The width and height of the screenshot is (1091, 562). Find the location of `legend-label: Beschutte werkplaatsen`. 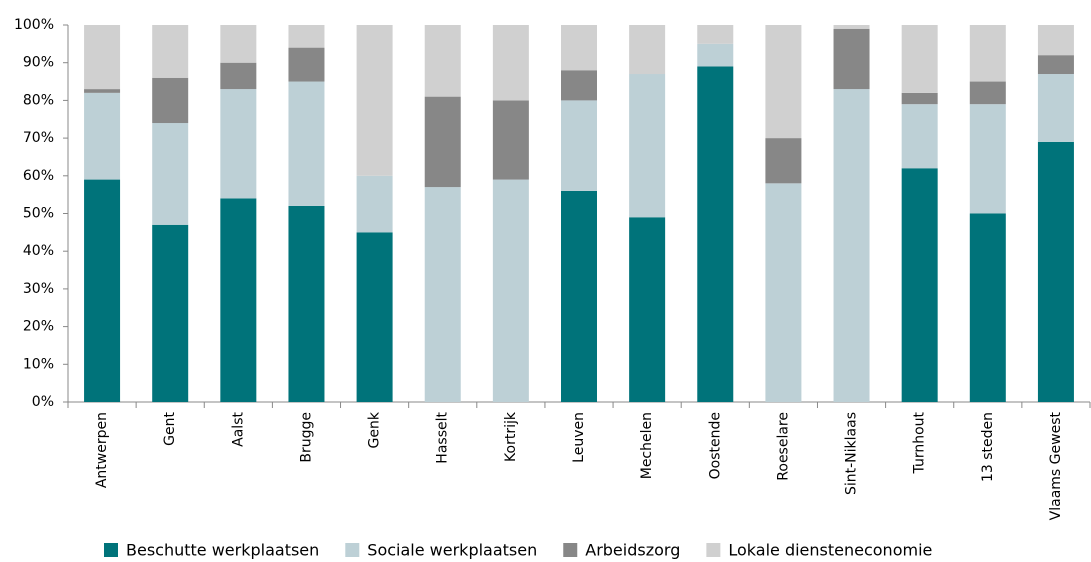

legend-label: Beschutte werkplaatsen is located at coordinates (222, 550).